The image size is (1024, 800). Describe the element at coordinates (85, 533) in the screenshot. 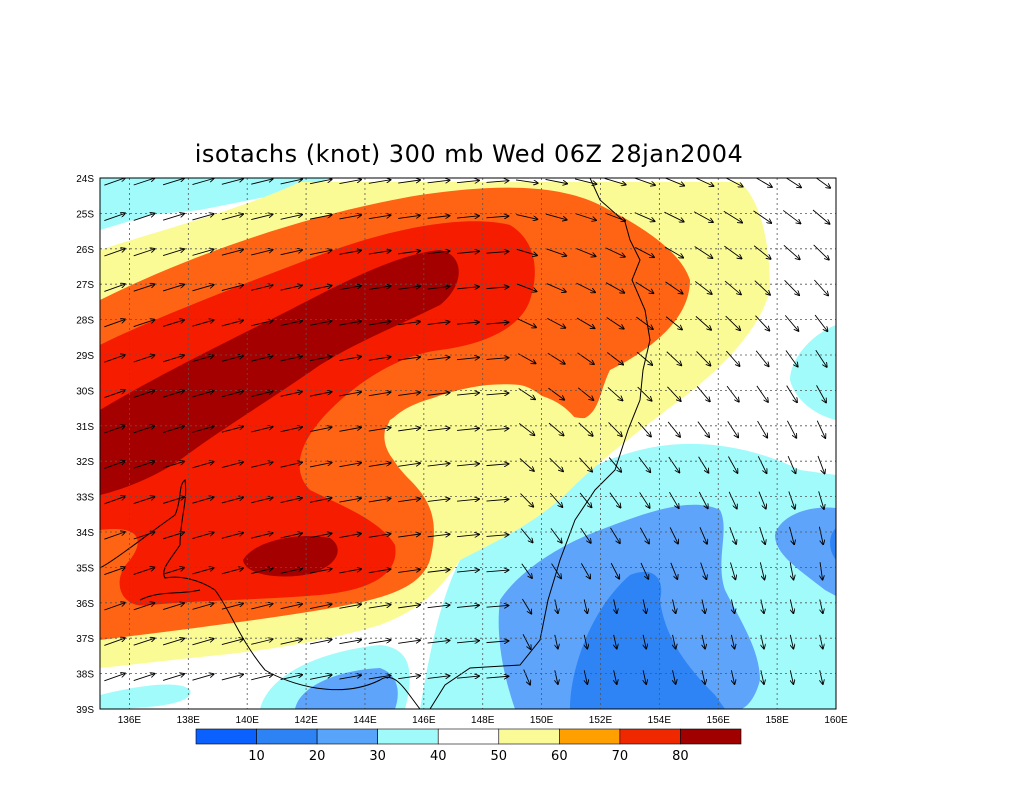

I see `lat-label: 34S` at that location.